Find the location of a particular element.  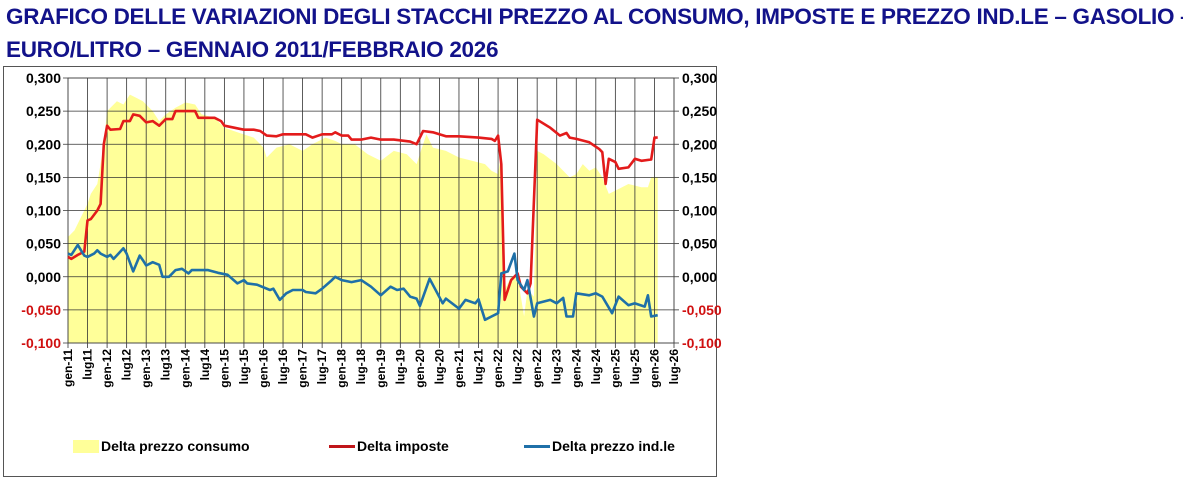

x-tick-label: gen-19 is located at coordinates (381, 368).